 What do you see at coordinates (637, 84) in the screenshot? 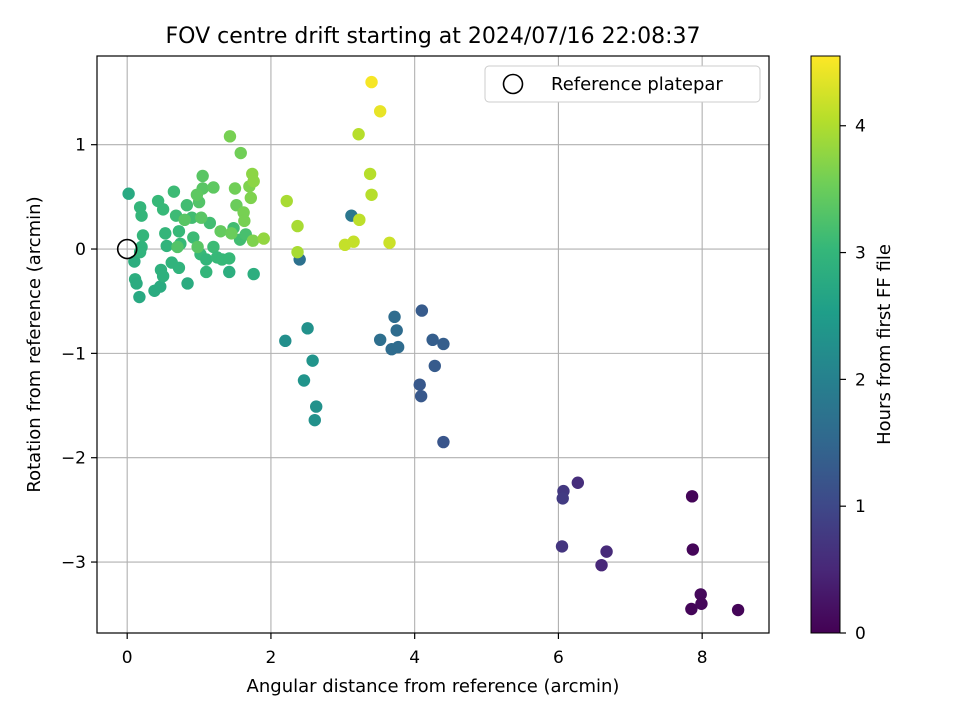
I see `legend-entry-reference: Reference platepar` at bounding box center [637, 84].